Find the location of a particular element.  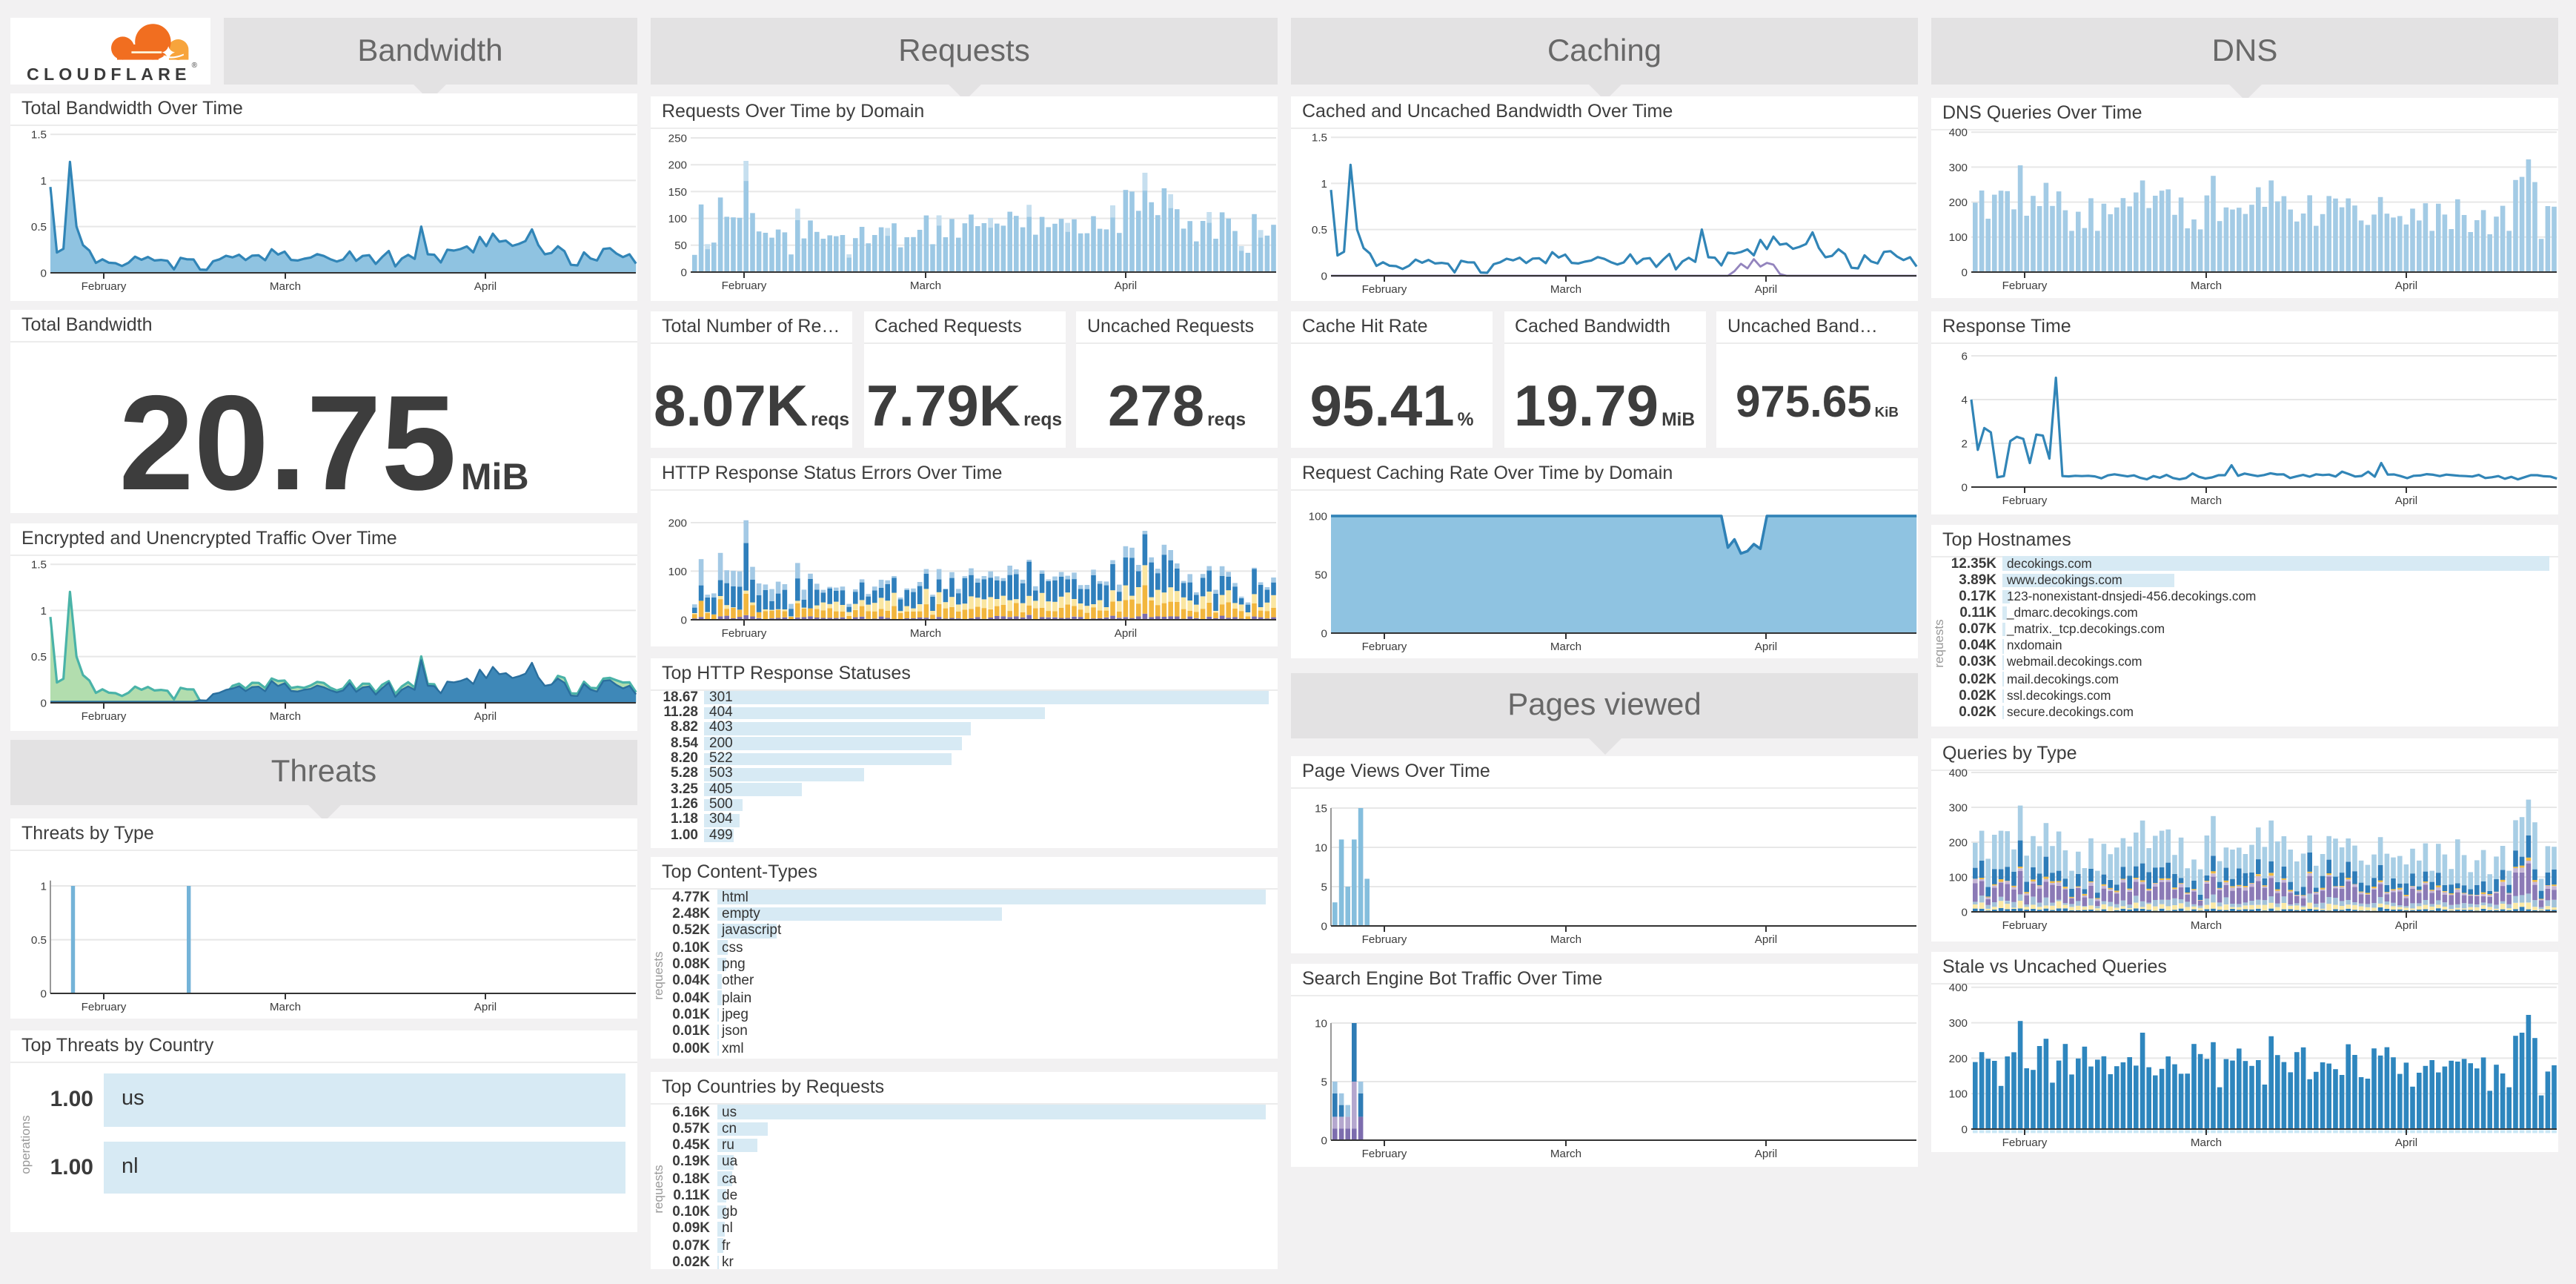

svg-text: 150 is located at coordinates (677, 192).